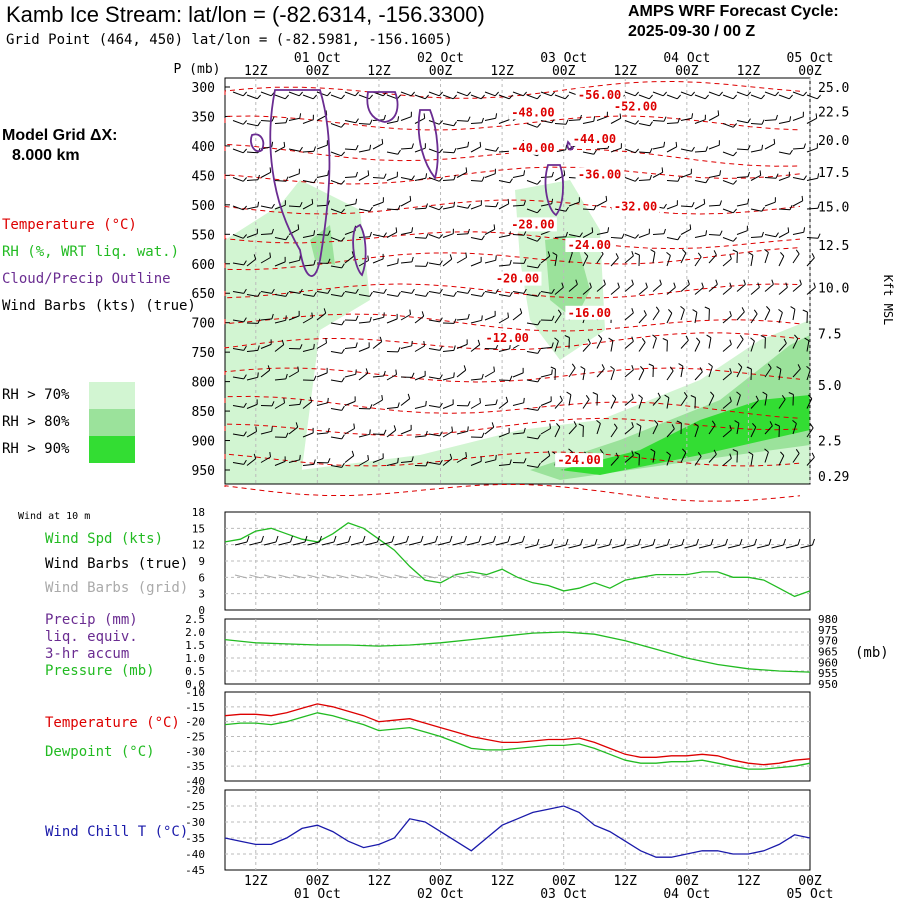 The height and width of the screenshot is (900, 900). Describe the element at coordinates (828, 662) in the screenshot. I see `pressure-right-tick-2: 960` at that location.